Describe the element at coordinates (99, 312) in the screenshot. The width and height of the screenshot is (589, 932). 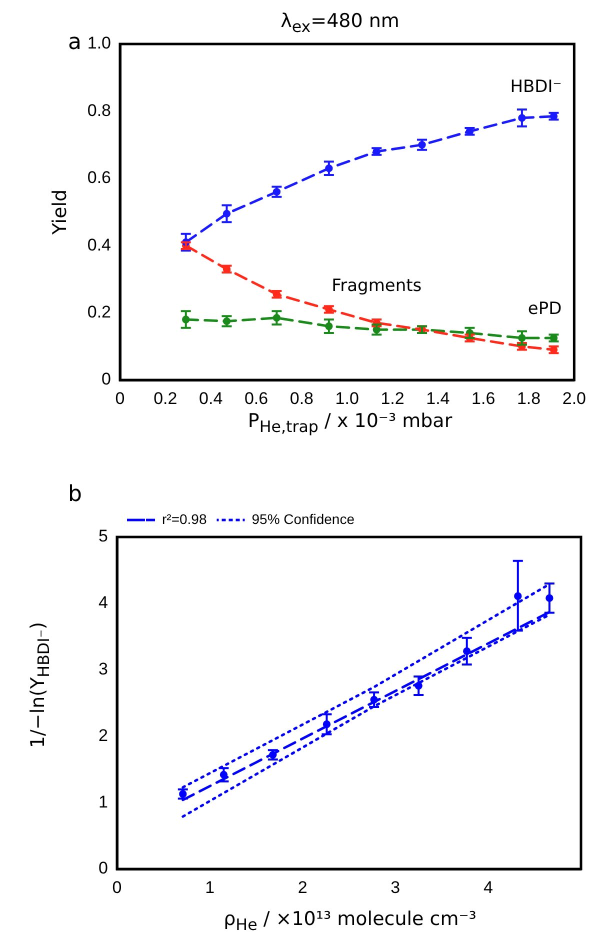
I see `y-tick-label: 0.2` at that location.